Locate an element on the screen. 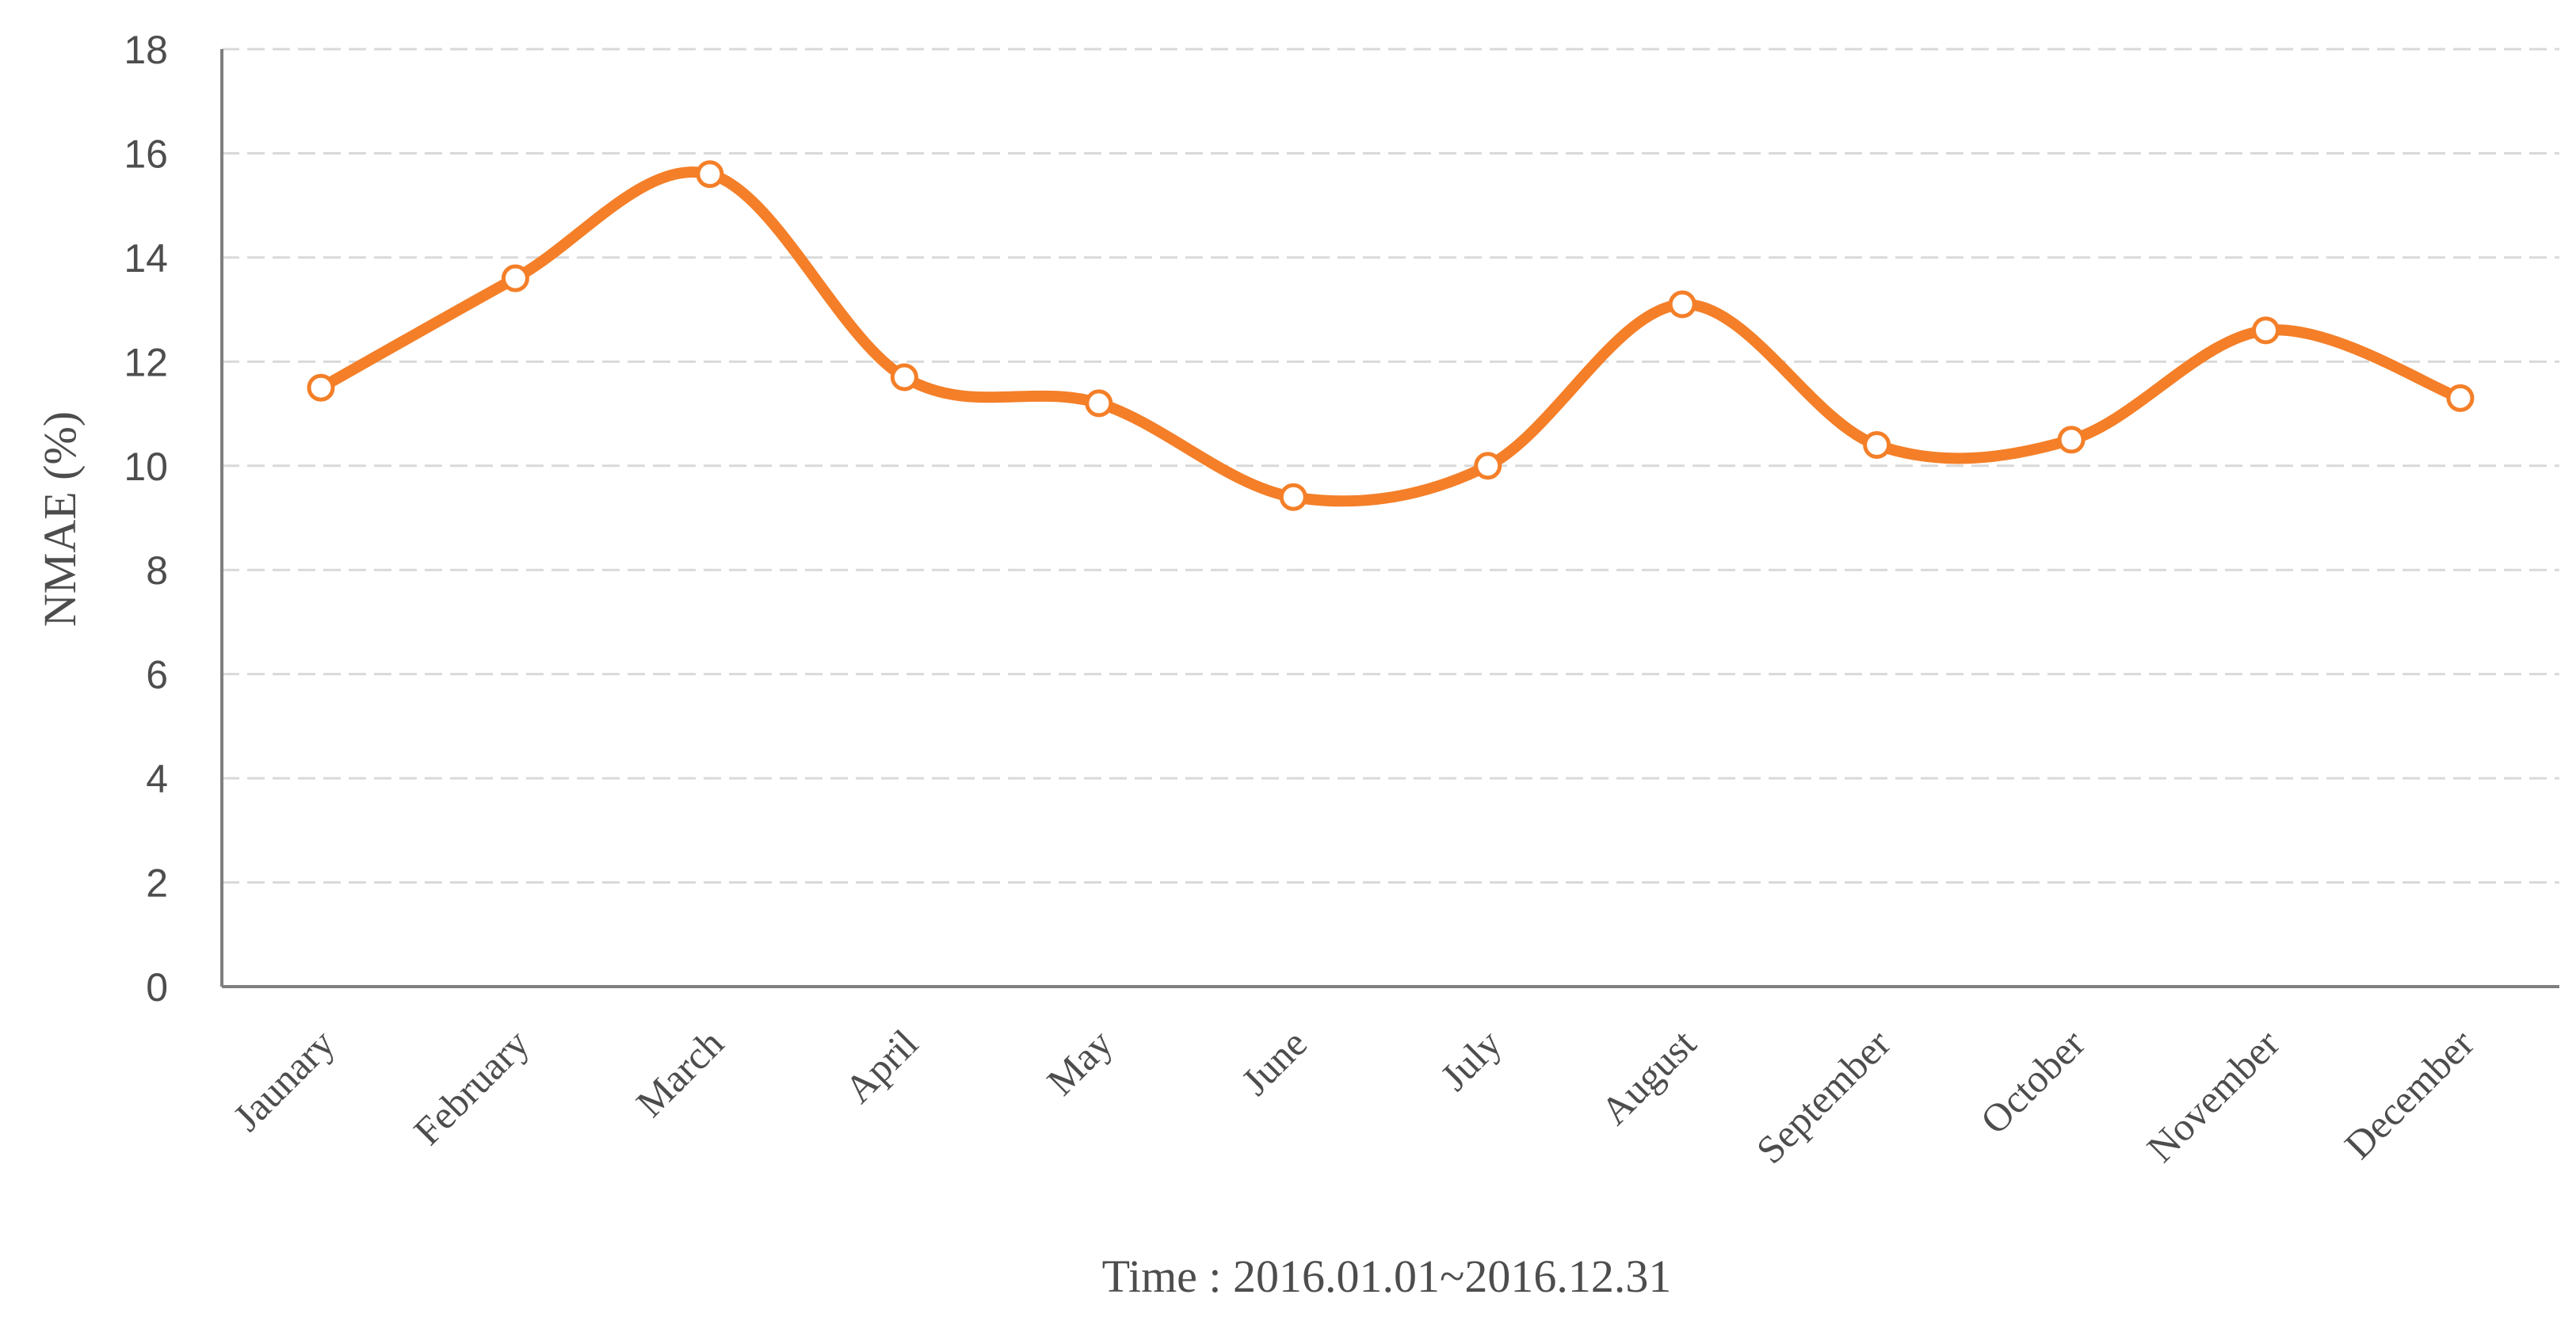 The image size is (2576, 1325). x-tick-label: April is located at coordinates (881, 1066).